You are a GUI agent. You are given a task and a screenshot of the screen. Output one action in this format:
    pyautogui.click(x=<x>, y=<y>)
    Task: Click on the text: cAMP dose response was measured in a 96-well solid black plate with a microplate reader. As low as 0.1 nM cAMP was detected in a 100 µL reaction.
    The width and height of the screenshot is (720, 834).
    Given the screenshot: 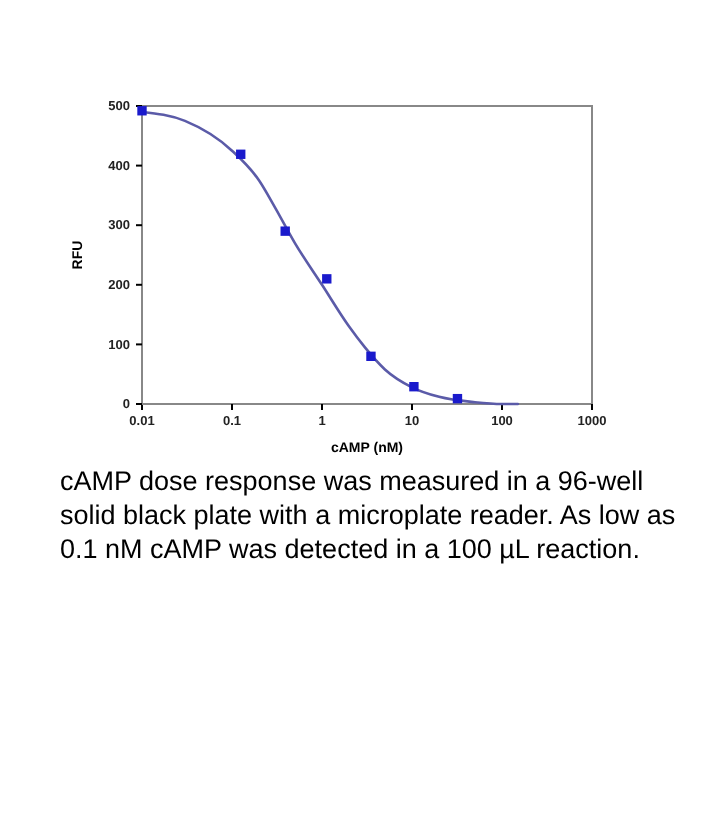 What is the action you would take?
    pyautogui.click(x=369, y=515)
    